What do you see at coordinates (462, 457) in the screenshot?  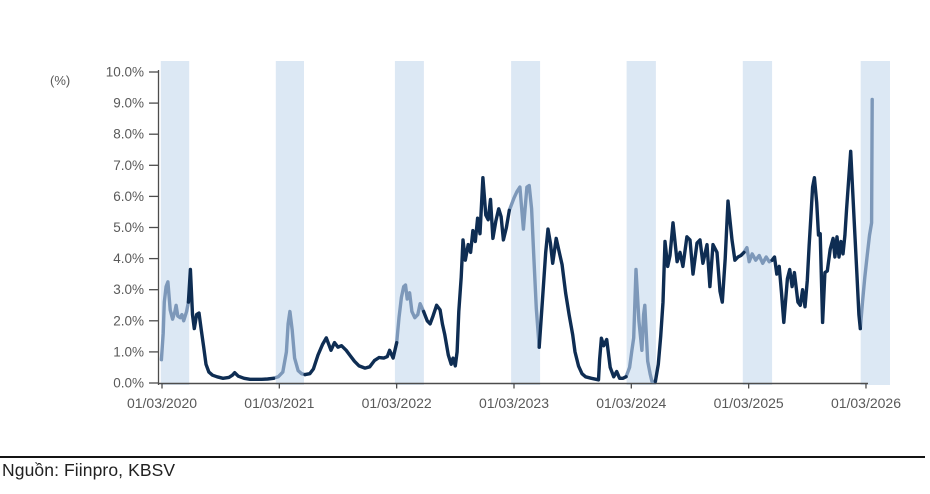 I see `source-divider-line` at bounding box center [462, 457].